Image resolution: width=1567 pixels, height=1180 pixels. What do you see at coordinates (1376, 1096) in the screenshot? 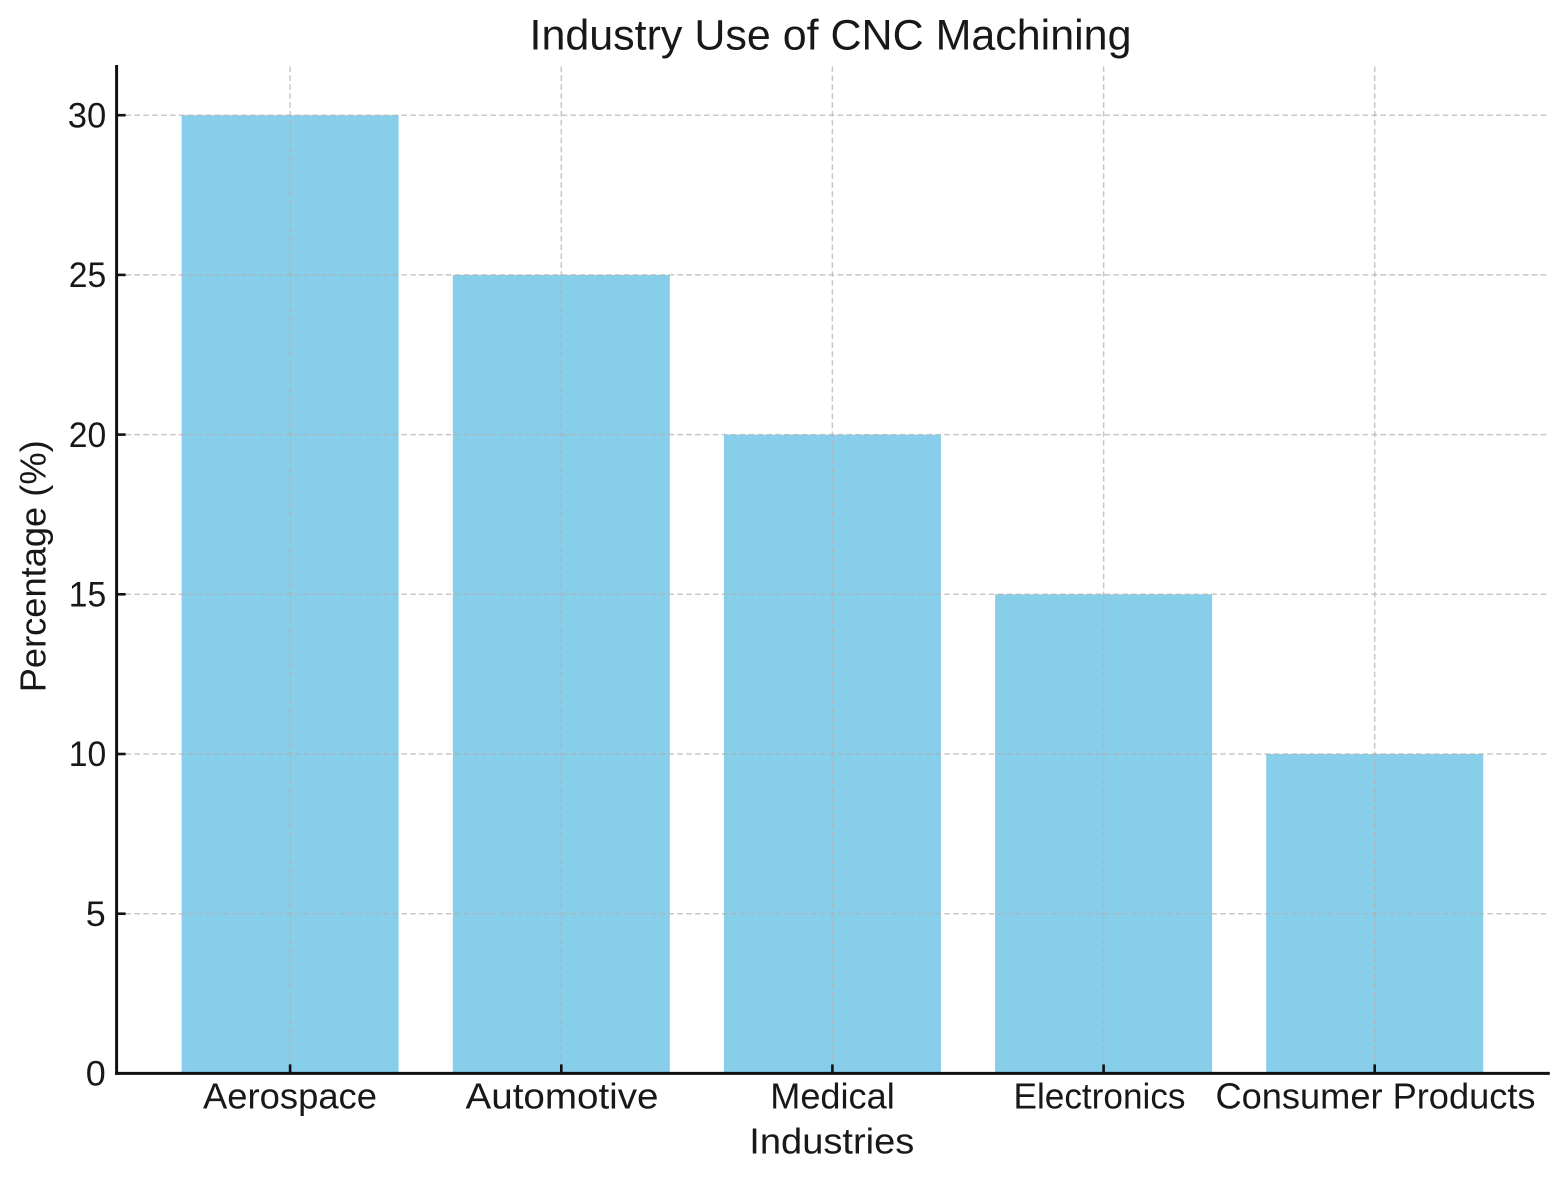
I see `svg-text: Consumer Products` at bounding box center [1376, 1096].